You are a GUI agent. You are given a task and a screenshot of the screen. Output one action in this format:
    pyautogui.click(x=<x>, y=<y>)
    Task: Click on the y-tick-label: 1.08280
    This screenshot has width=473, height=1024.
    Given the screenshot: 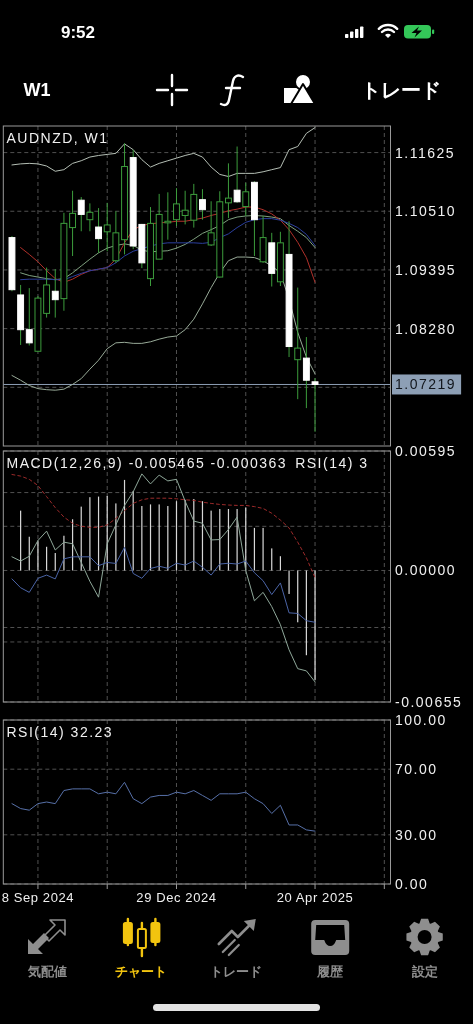 What is the action you would take?
    pyautogui.click(x=426, y=328)
    